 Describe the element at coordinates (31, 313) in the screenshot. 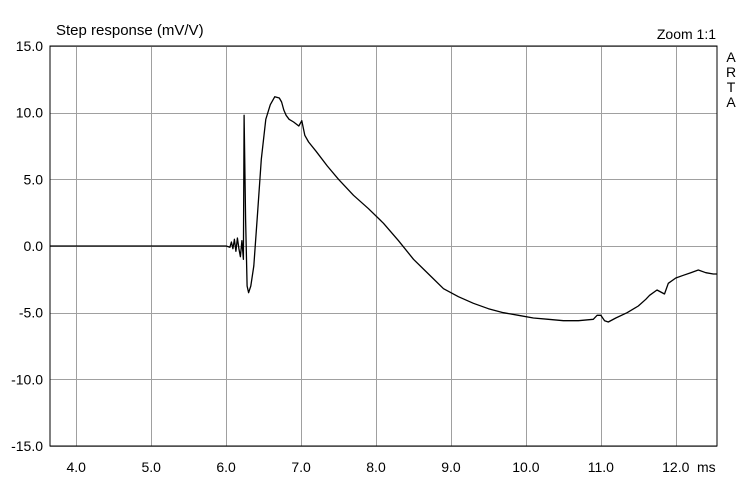

I see `y-tick-label: -5.0` at that location.